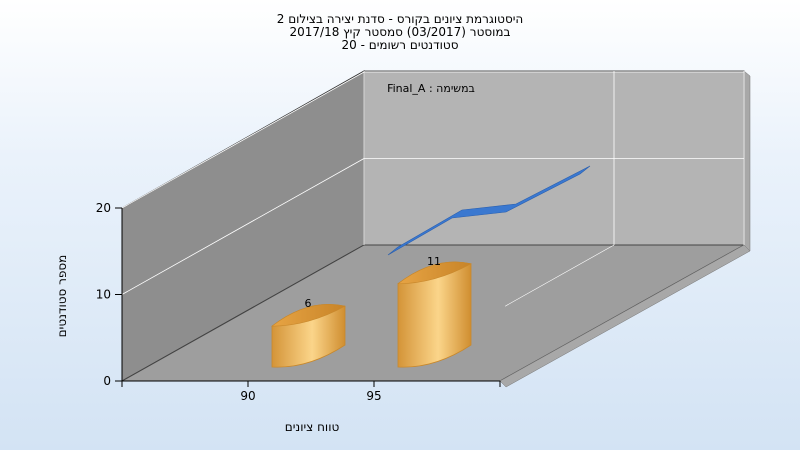 The height and width of the screenshot is (450, 800). Describe the element at coordinates (247, 396) in the screenshot. I see `x-tick-label-90: 90` at that location.